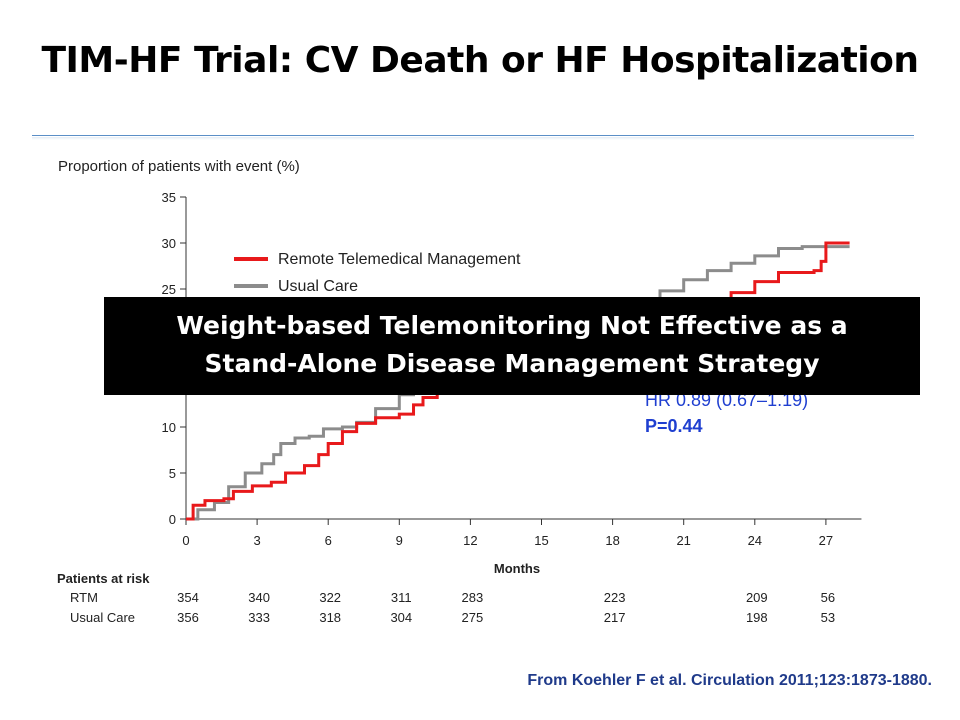  Describe the element at coordinates (507, 533) in the screenshot. I see `x-ticks: 0 3 6 9 12 15 18 21 24 27` at that location.